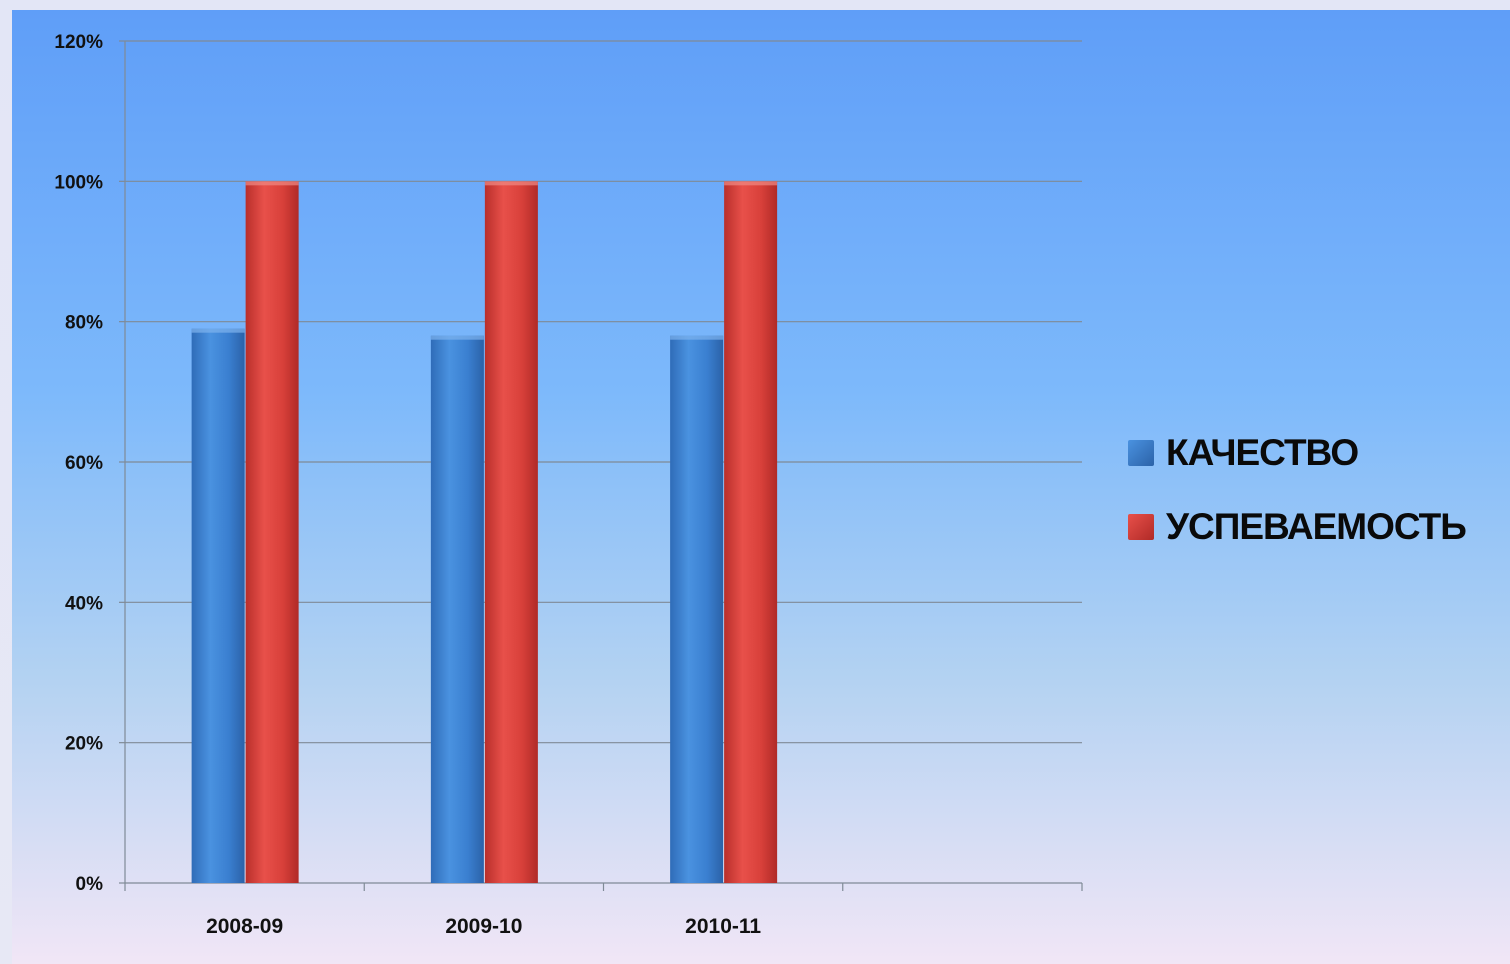 The width and height of the screenshot is (1510, 964). Describe the element at coordinates (483, 926) in the screenshot. I see `x-tick-label: 2009-10` at that location.